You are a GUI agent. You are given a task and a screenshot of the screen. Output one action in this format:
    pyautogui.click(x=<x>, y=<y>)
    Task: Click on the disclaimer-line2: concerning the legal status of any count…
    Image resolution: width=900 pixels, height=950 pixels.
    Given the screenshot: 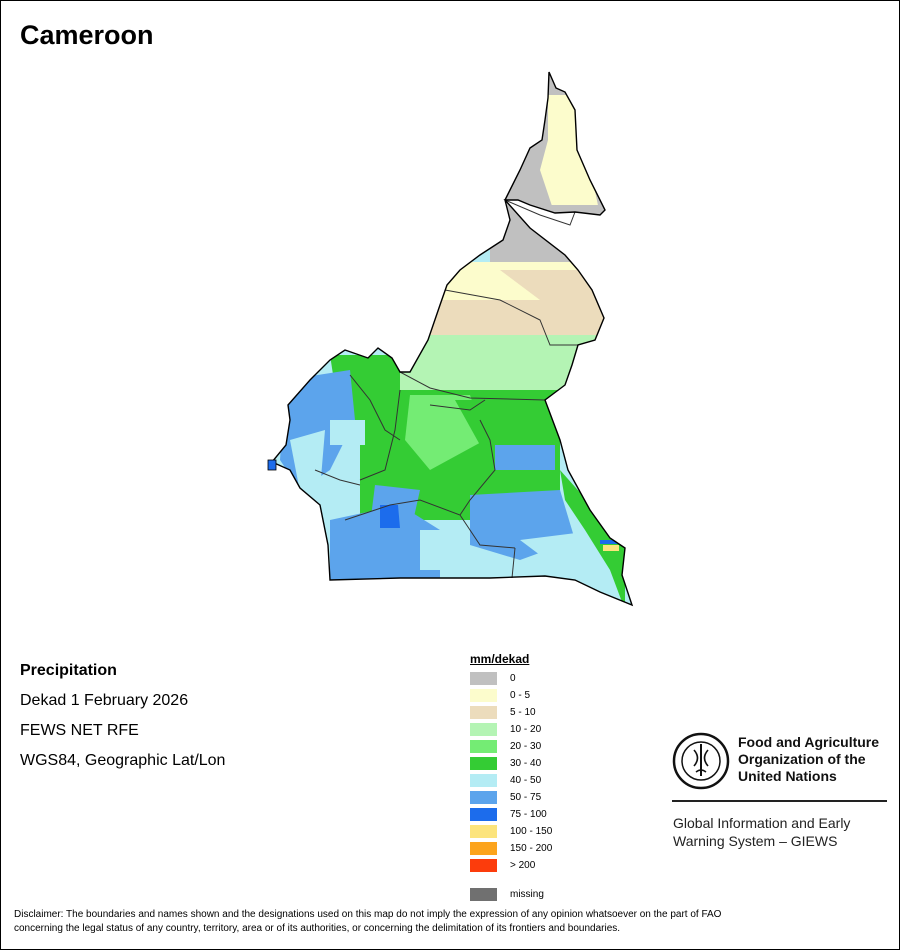 What is the action you would take?
    pyautogui.click(x=317, y=928)
    